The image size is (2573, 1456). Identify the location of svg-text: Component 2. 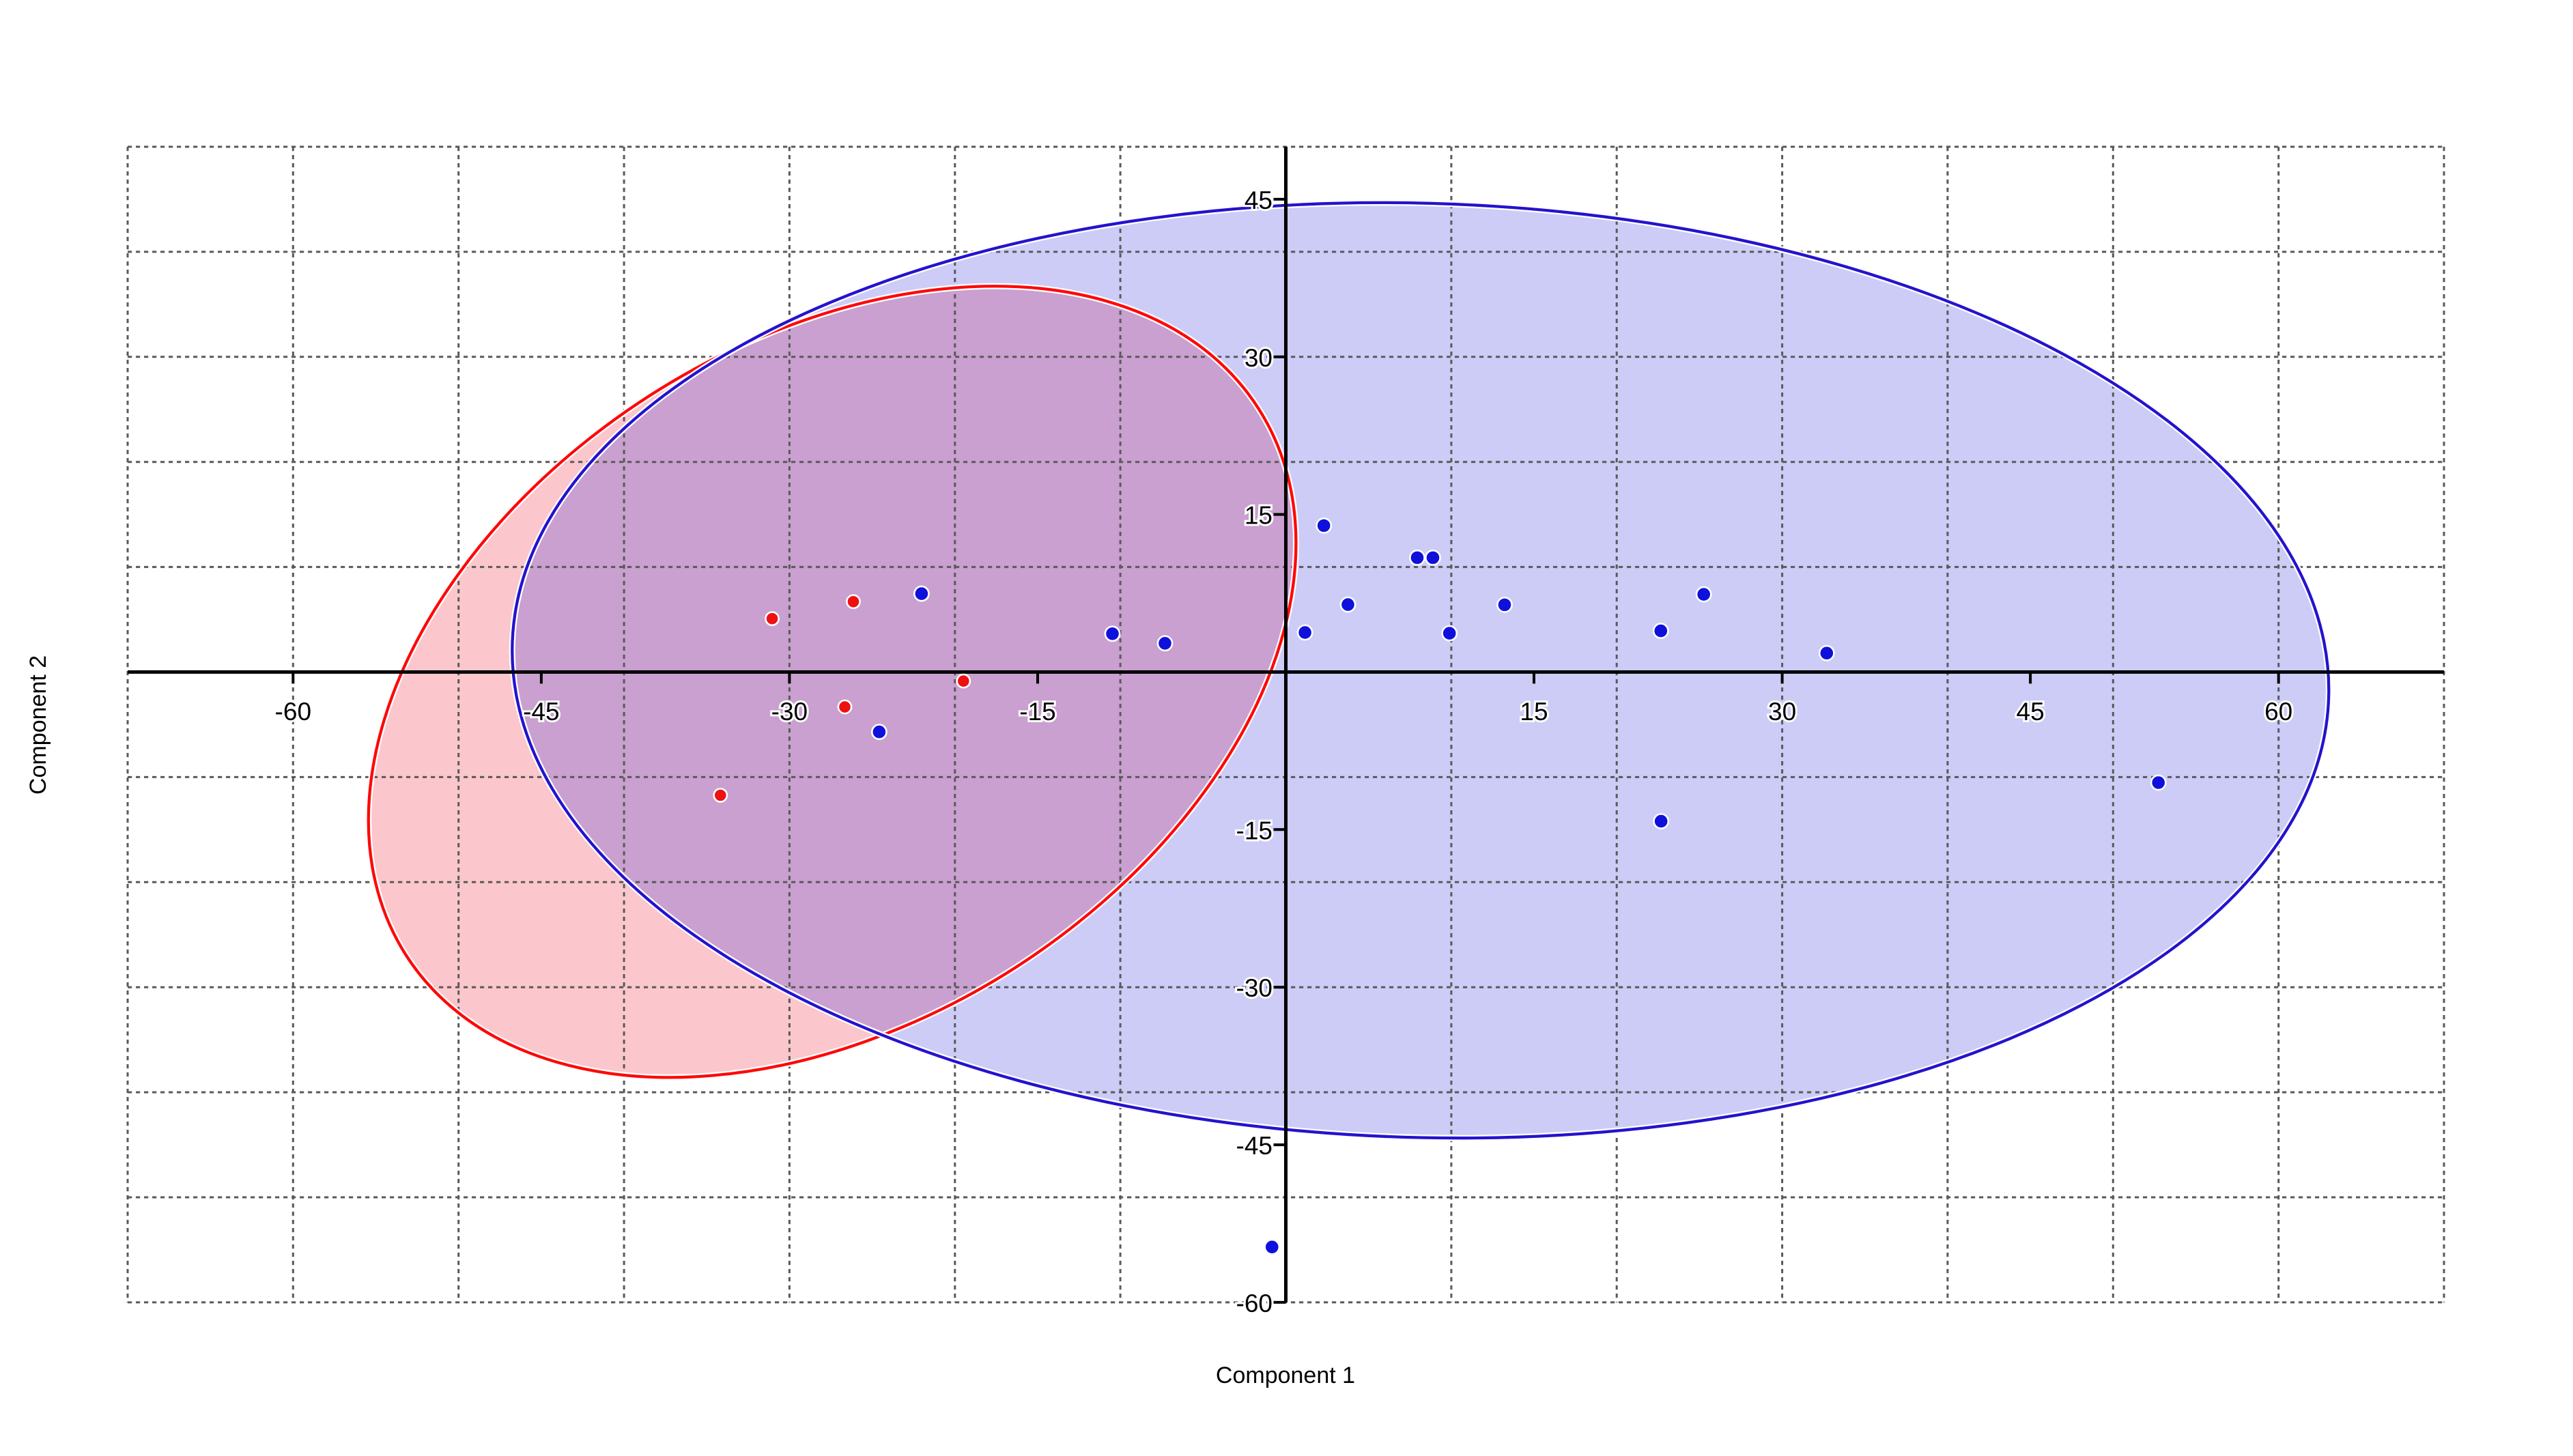
(38, 725).